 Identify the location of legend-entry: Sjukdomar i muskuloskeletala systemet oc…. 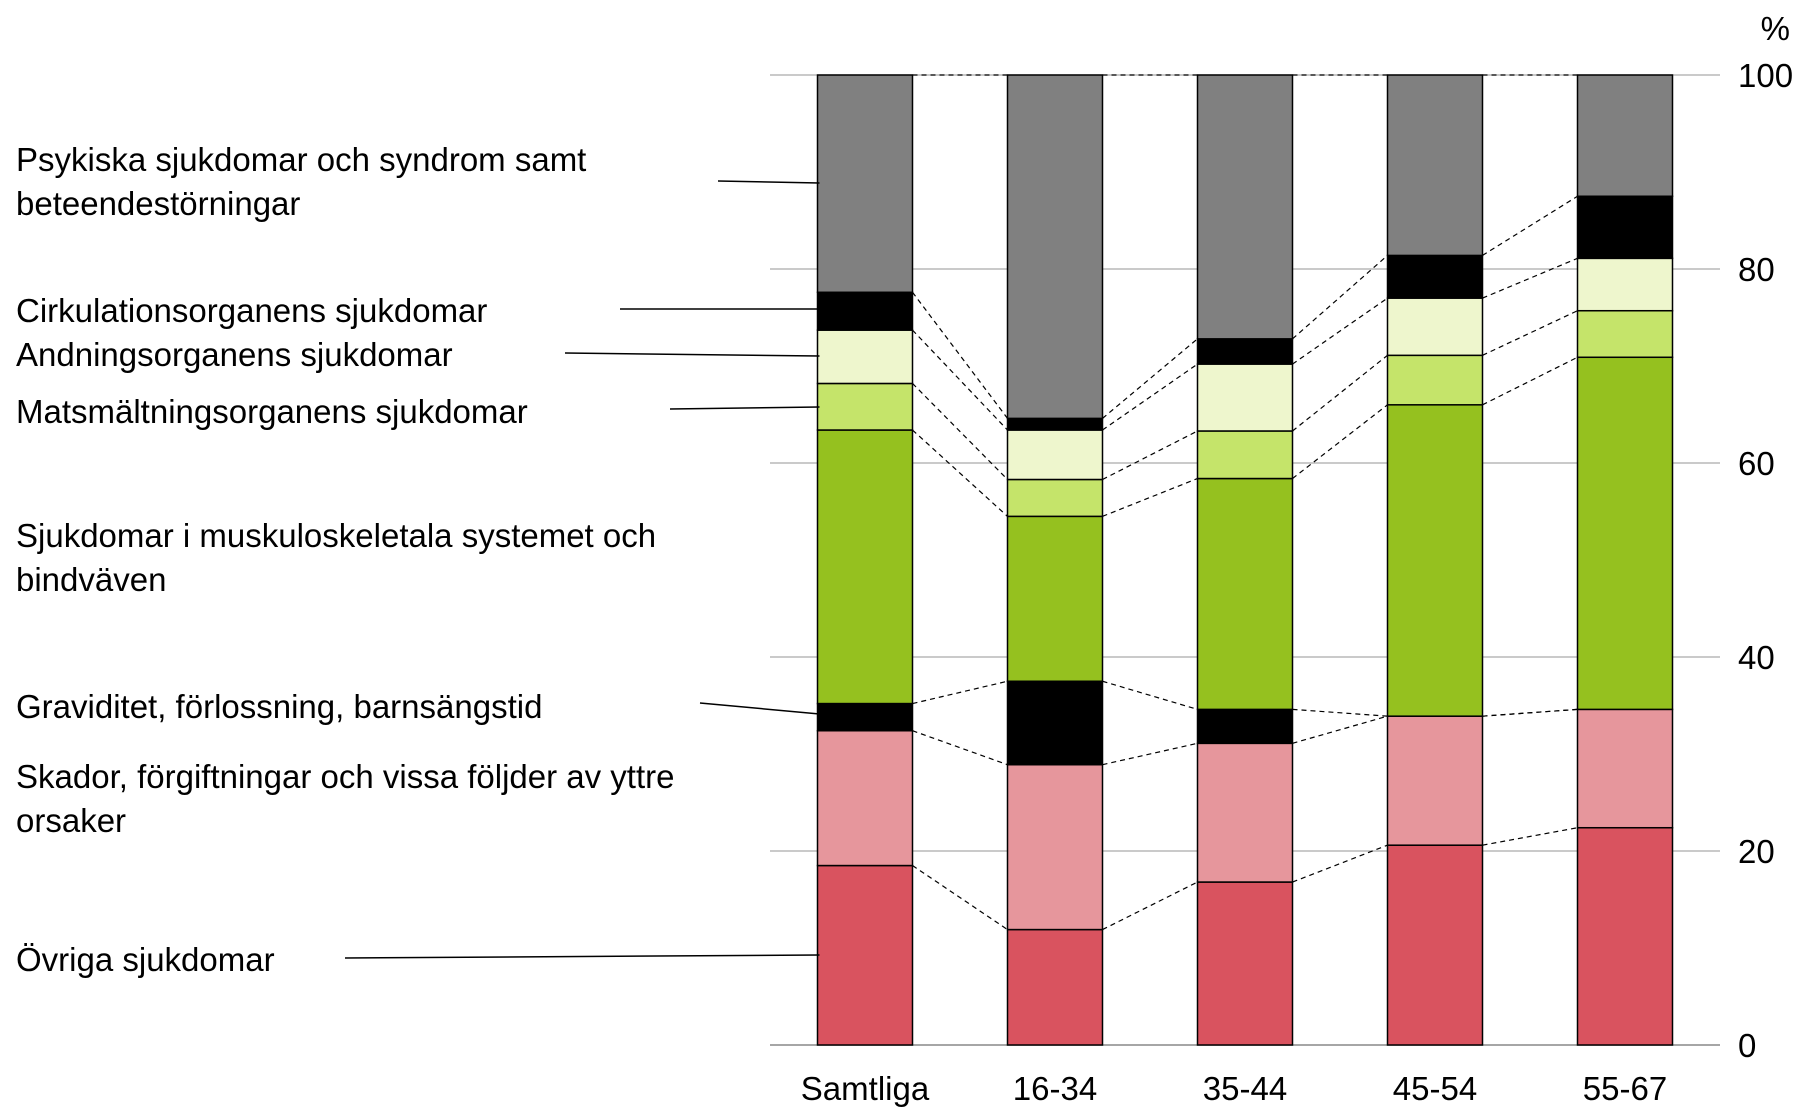
(336, 557).